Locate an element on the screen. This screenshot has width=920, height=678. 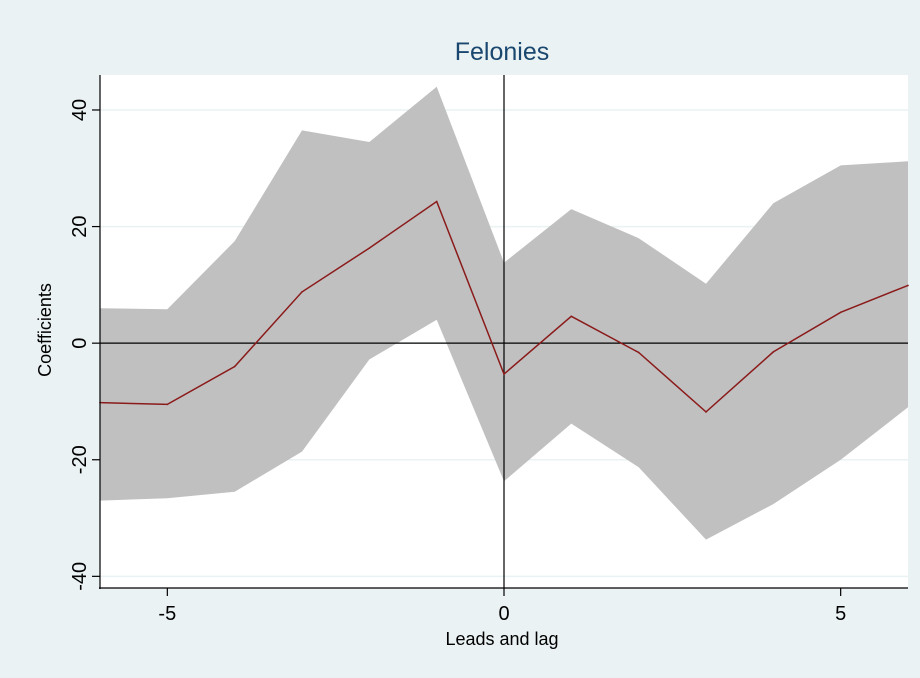
chart-title: Felonies is located at coordinates (502, 52).